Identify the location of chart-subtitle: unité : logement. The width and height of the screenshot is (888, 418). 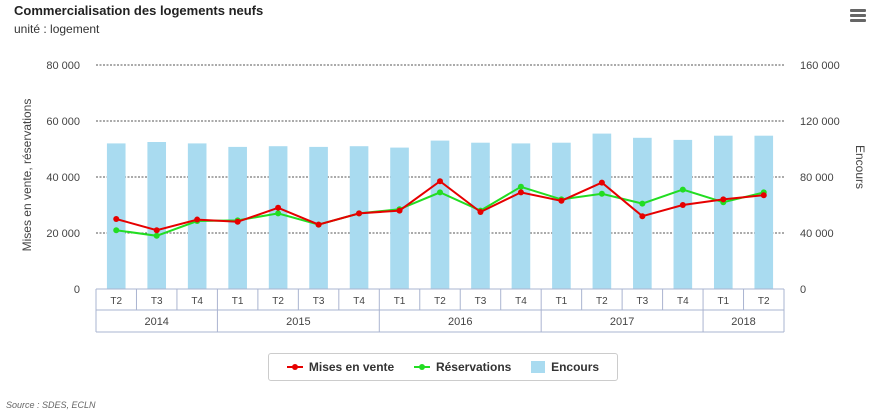
(57, 29).